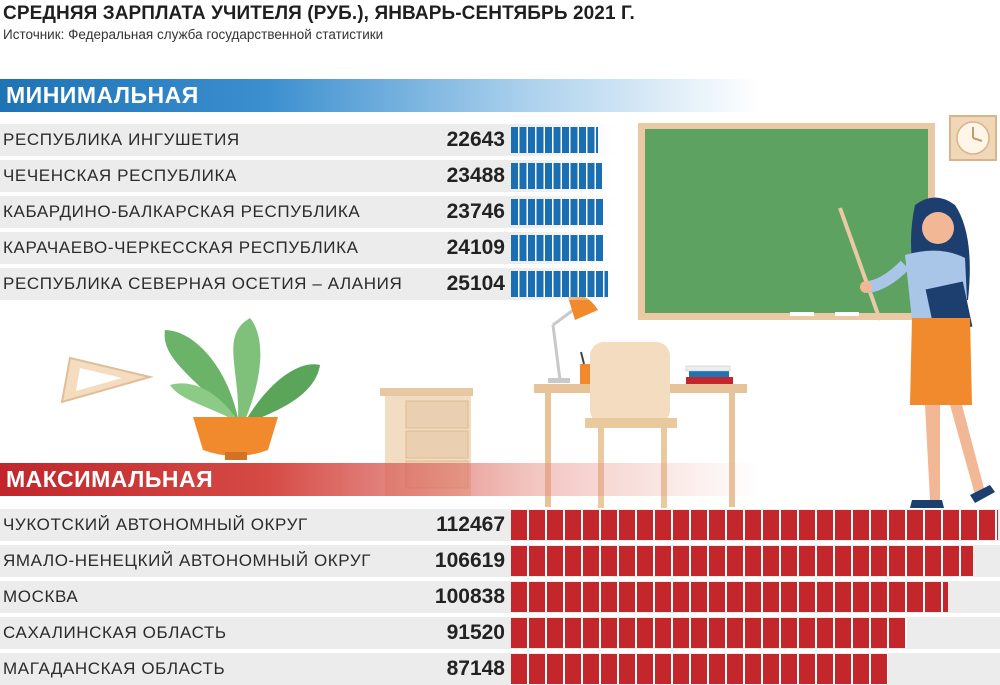 This screenshot has width=1000, height=685. I want to click on category-label: САХАЛИНСКАЯ ОБЛАСТЬ, so click(115, 632).